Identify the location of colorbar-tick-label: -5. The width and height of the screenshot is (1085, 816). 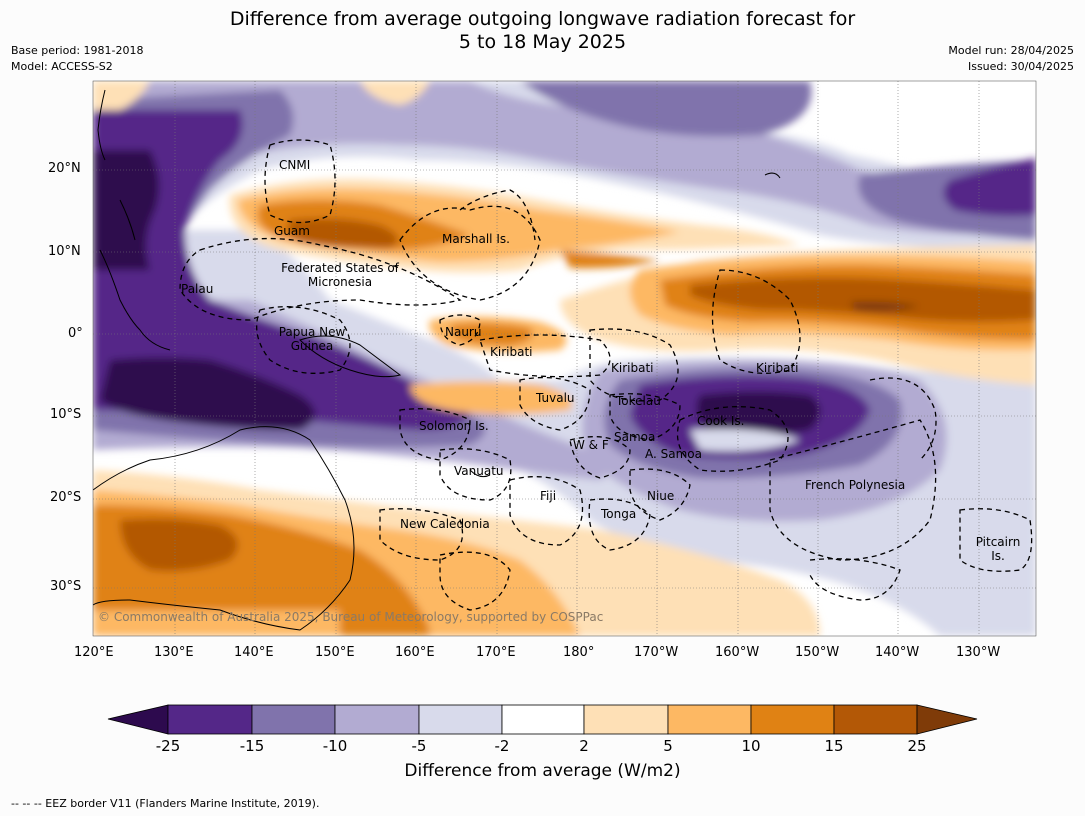
(419, 746).